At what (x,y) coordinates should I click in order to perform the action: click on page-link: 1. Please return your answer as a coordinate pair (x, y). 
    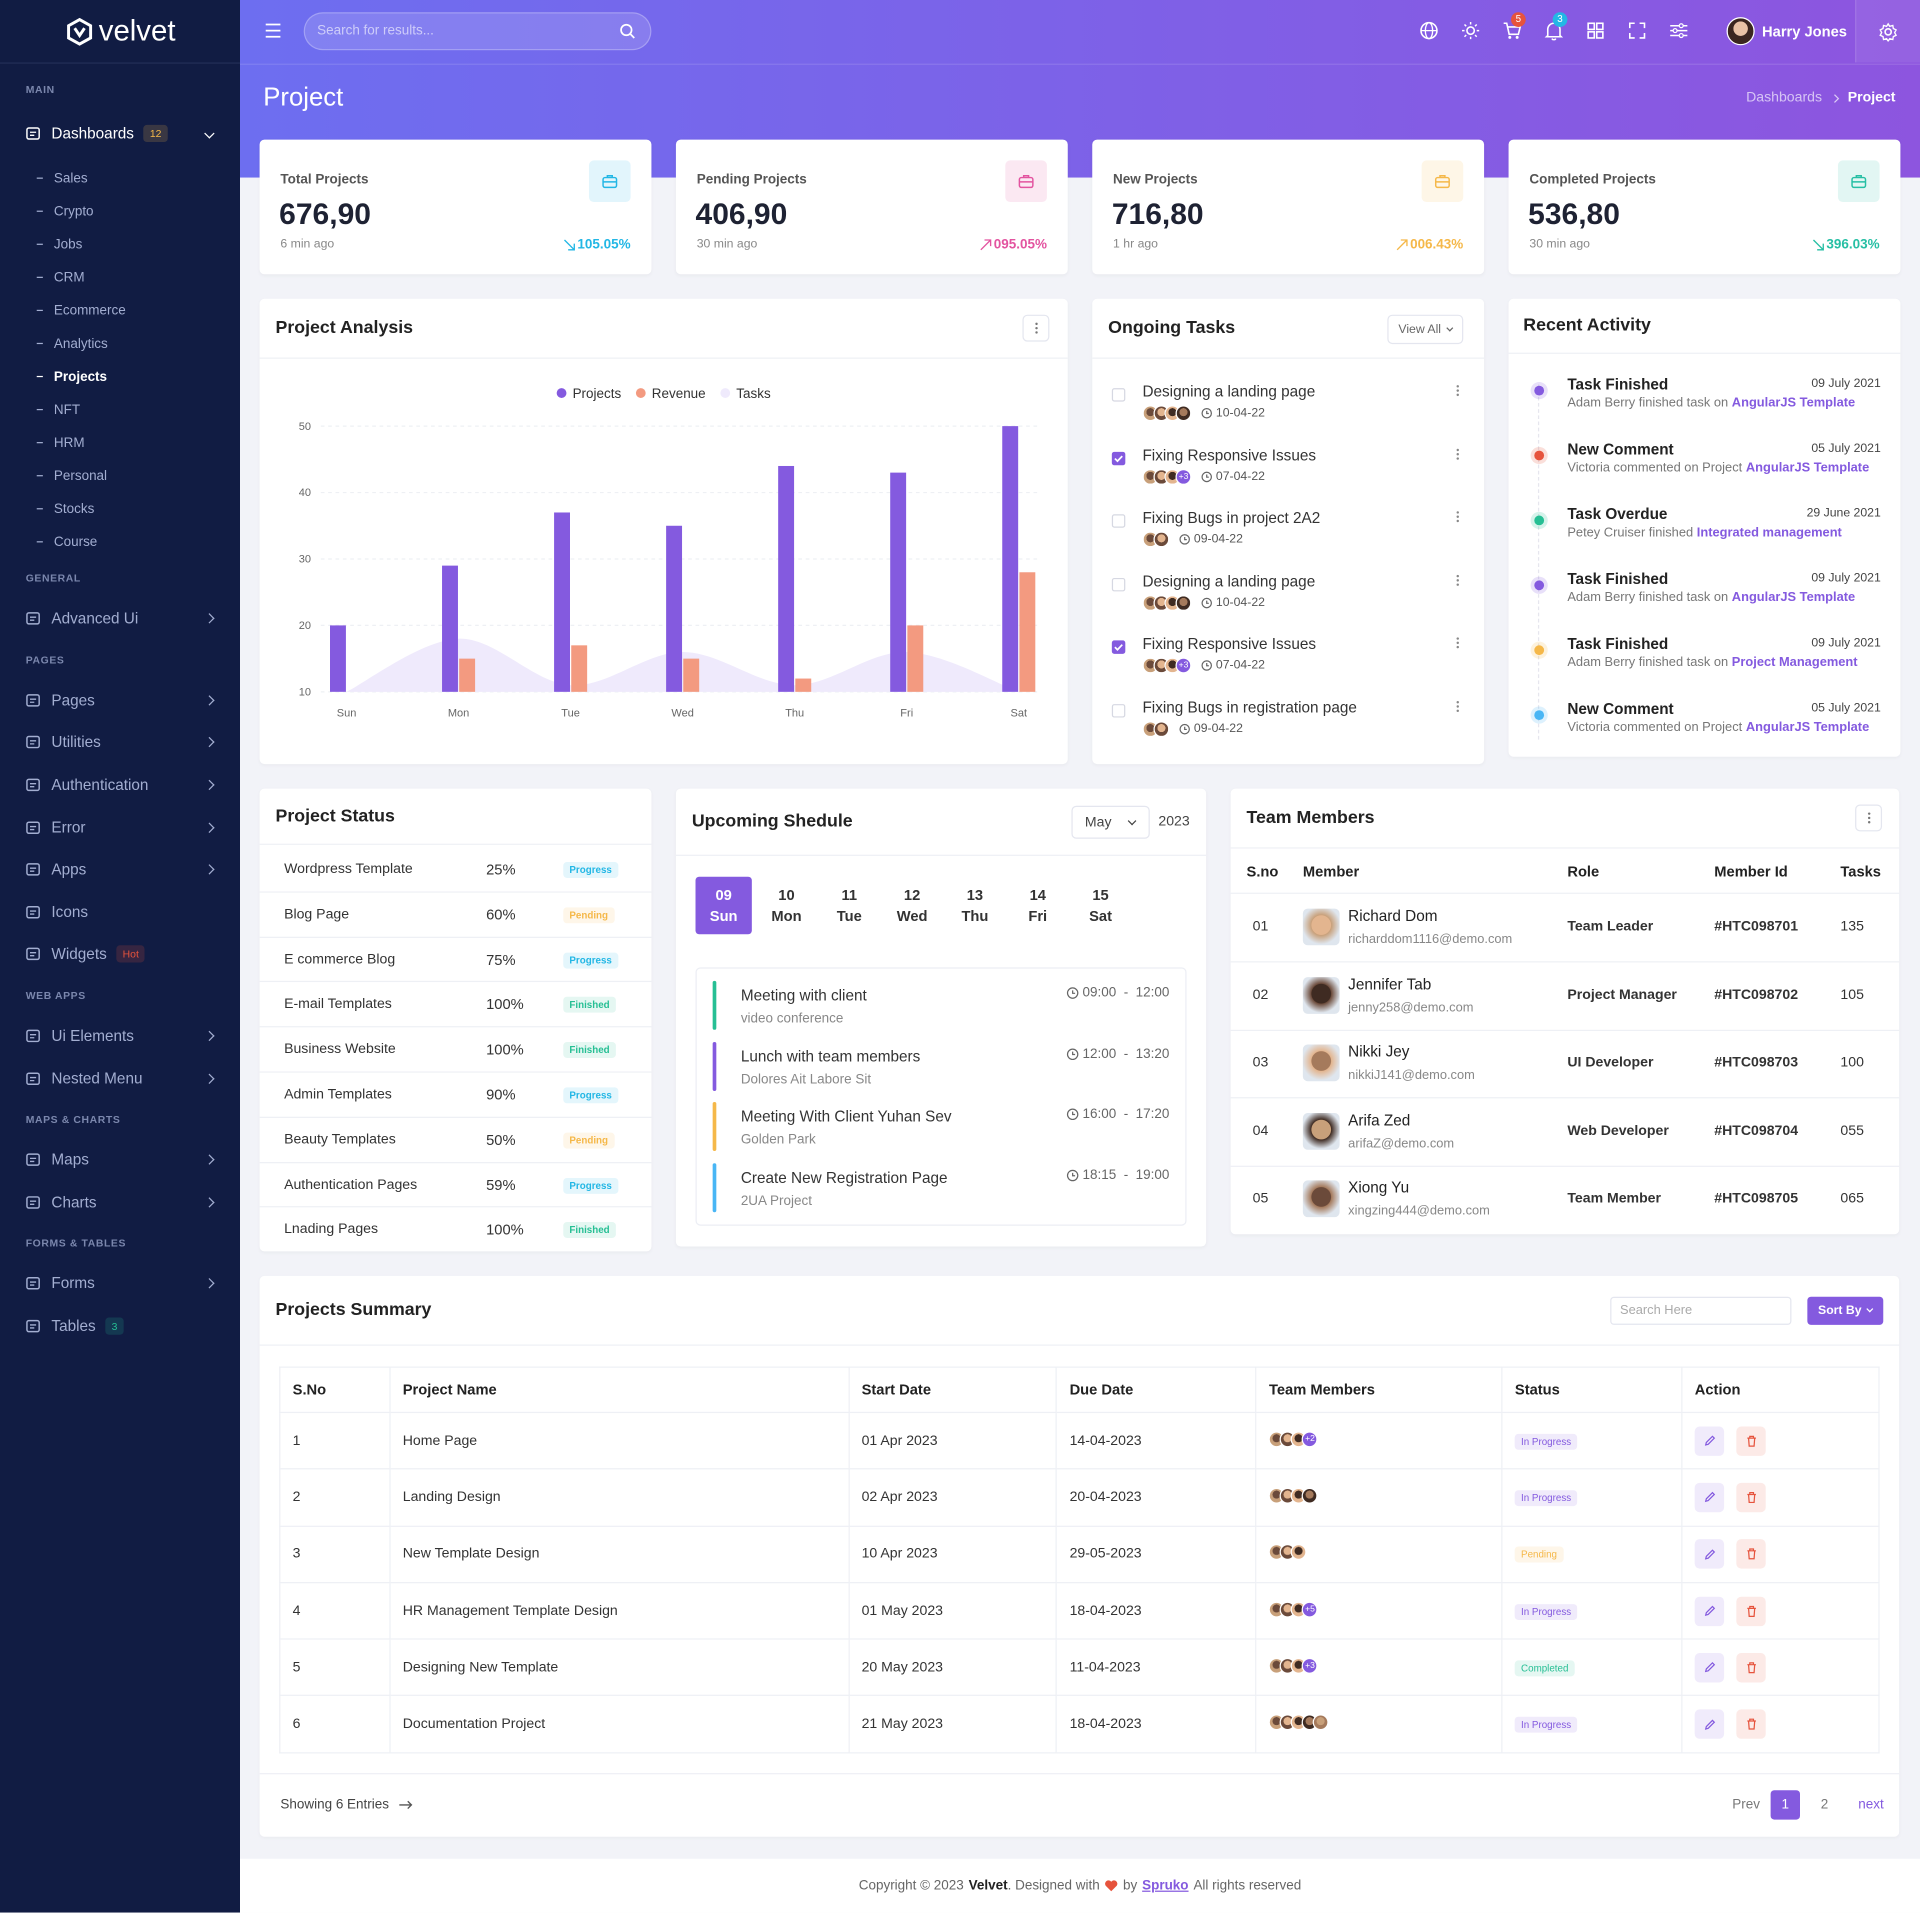
    Looking at the image, I should click on (1785, 1805).